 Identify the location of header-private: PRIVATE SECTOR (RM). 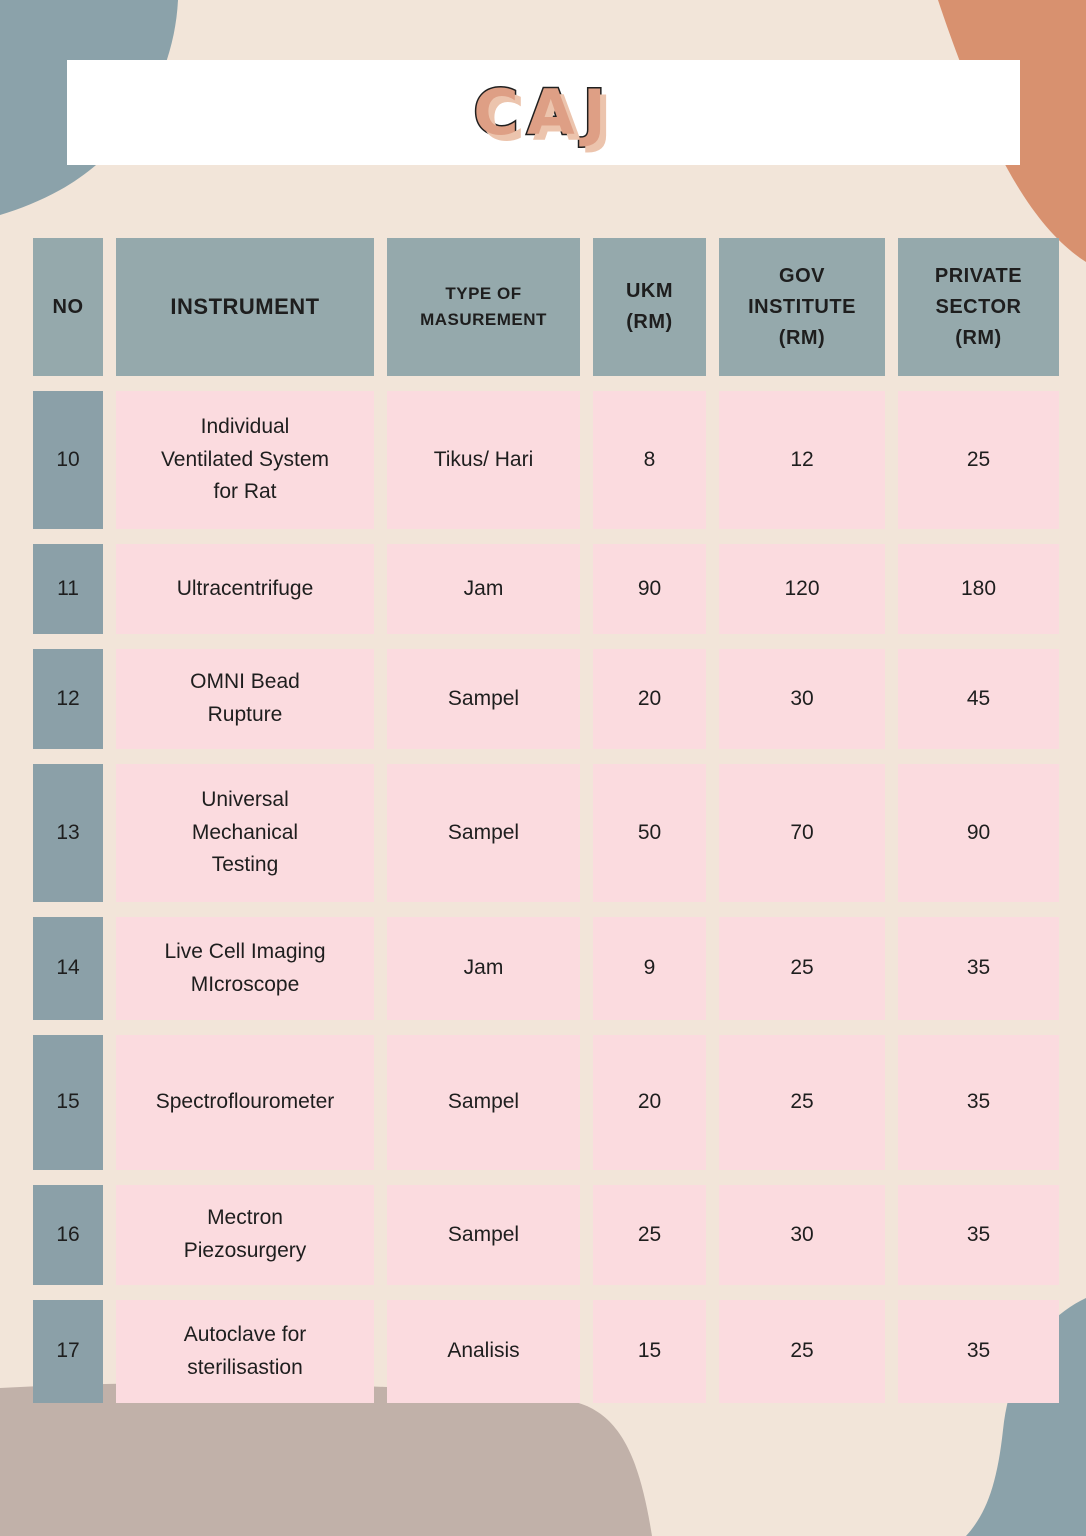
(978, 307).